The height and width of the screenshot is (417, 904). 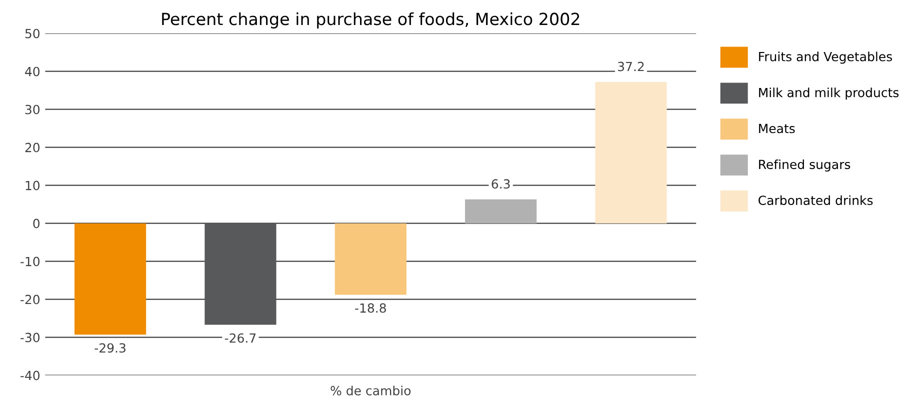 I want to click on legend-label: Refined sugars, so click(x=804, y=165).